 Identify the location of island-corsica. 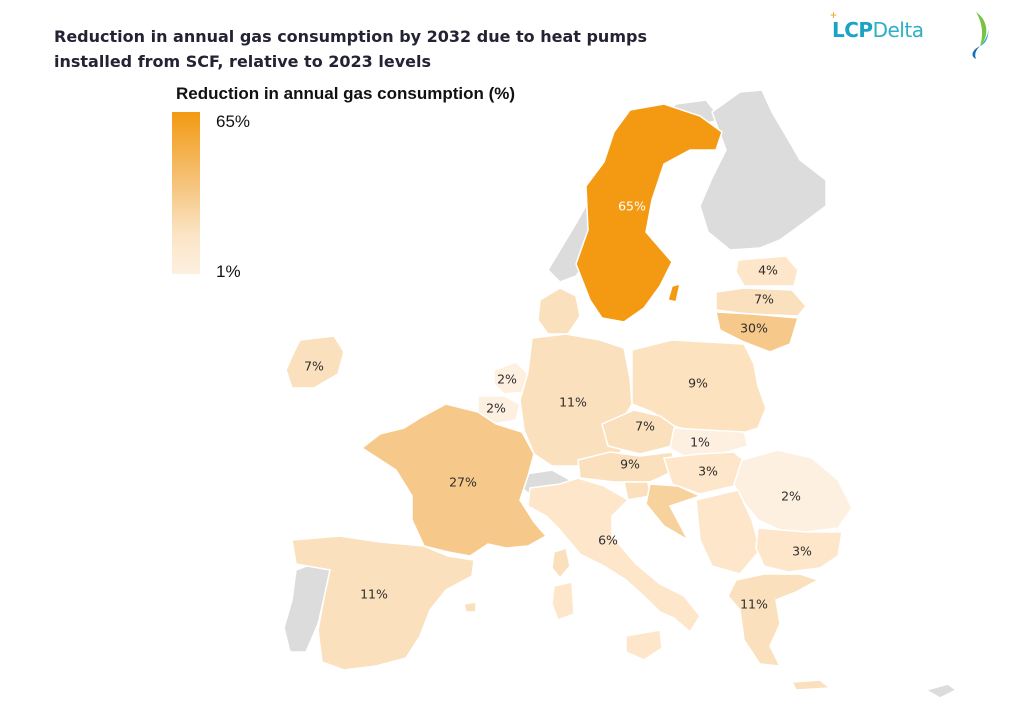
(561, 563).